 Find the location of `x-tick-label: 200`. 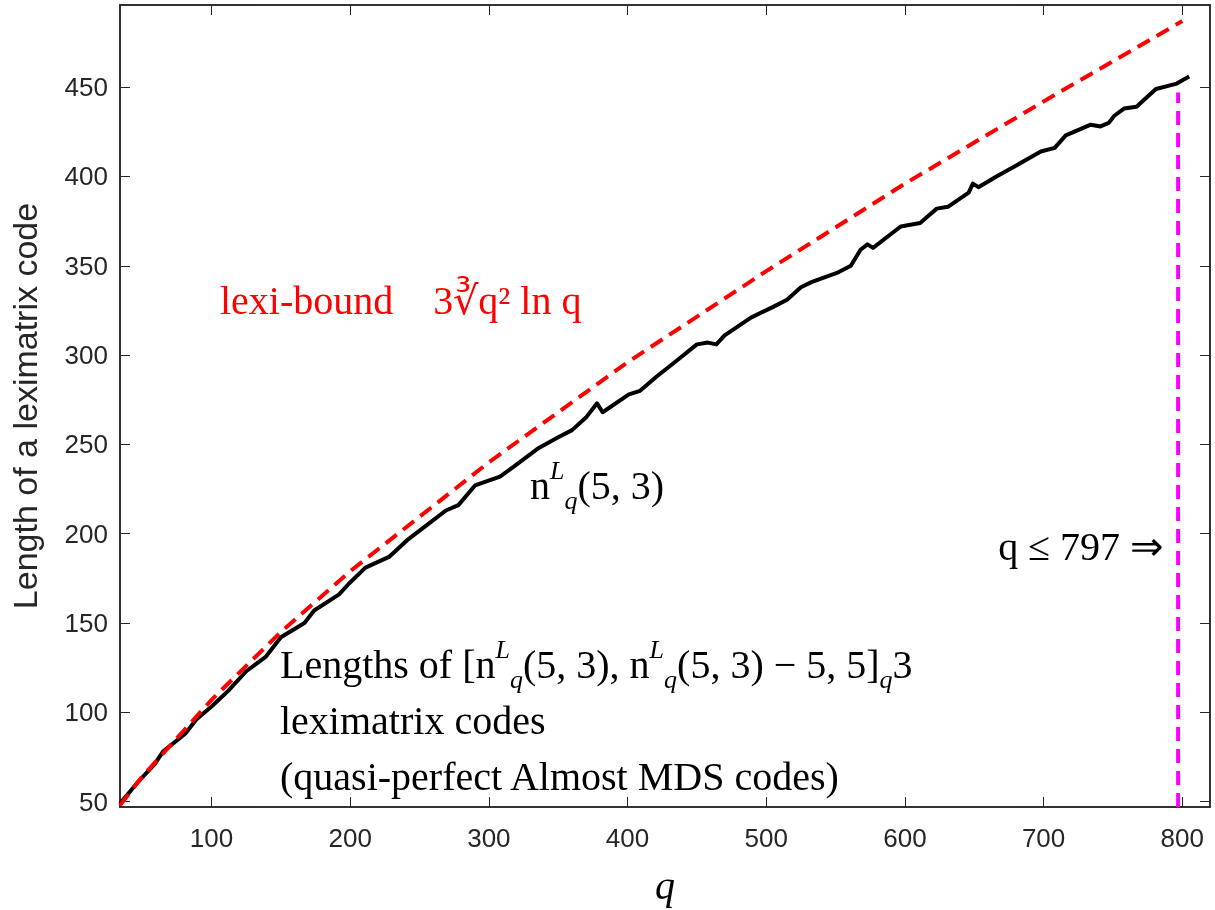

x-tick-label: 200 is located at coordinates (350, 838).